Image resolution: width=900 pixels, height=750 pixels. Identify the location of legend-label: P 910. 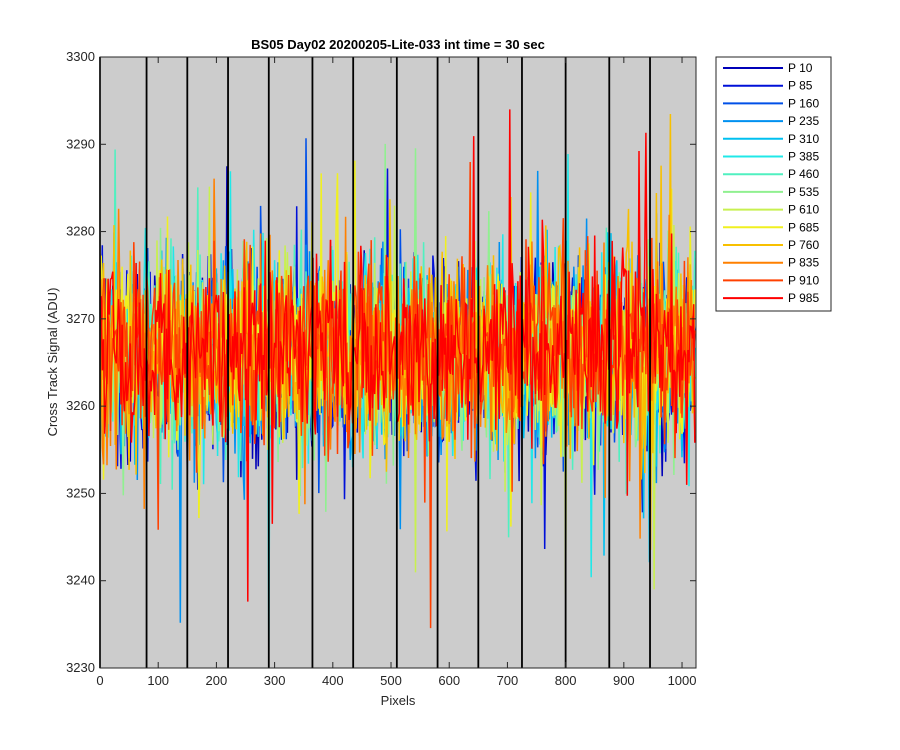
(803, 280).